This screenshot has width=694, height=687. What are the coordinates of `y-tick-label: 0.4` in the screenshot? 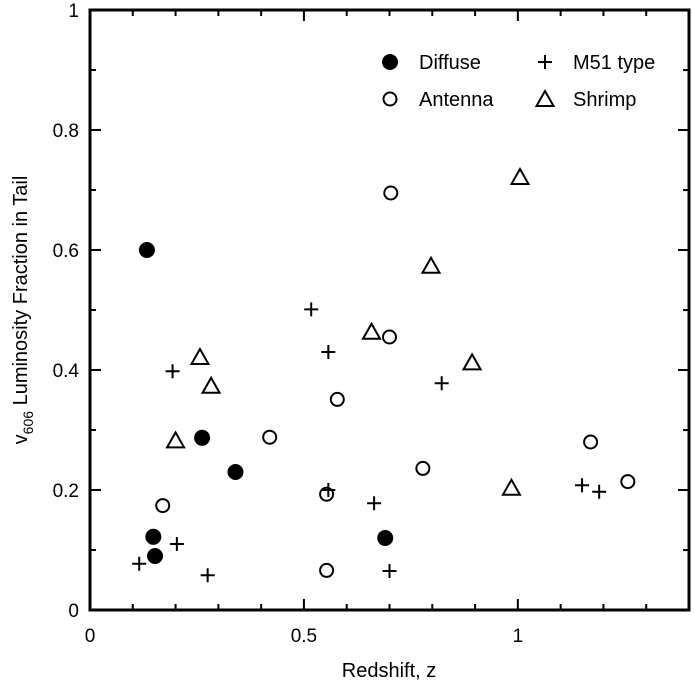 It's located at (66, 371).